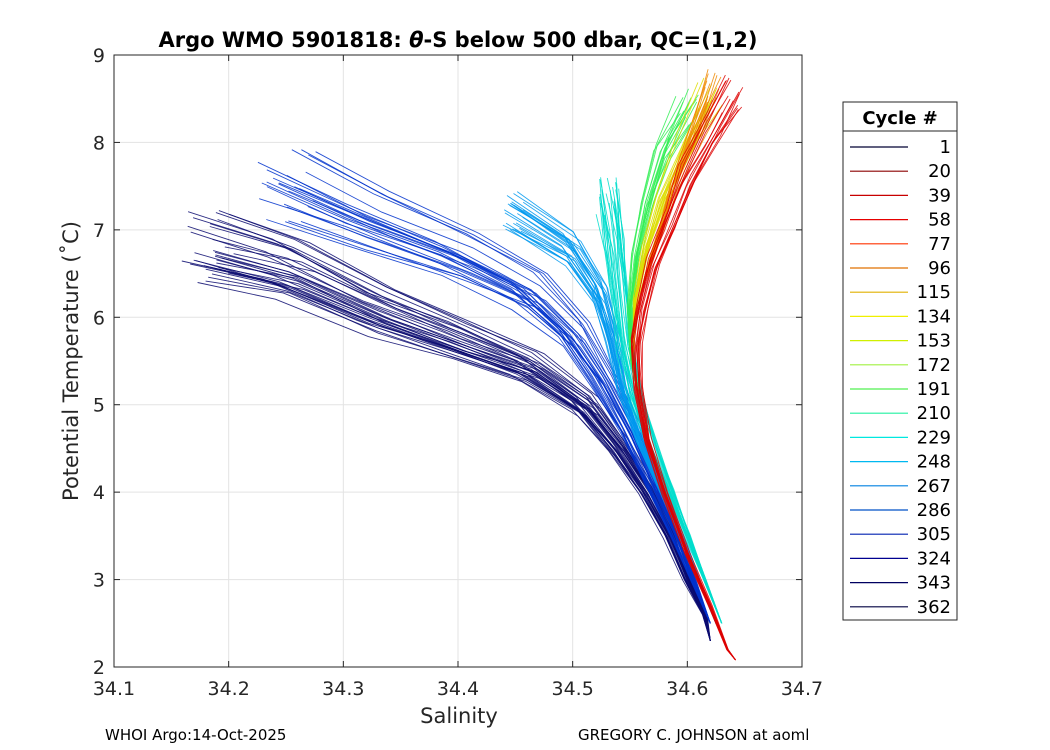  Describe the element at coordinates (343, 689) in the screenshot. I see `x-tick-label: 34.3` at that location.